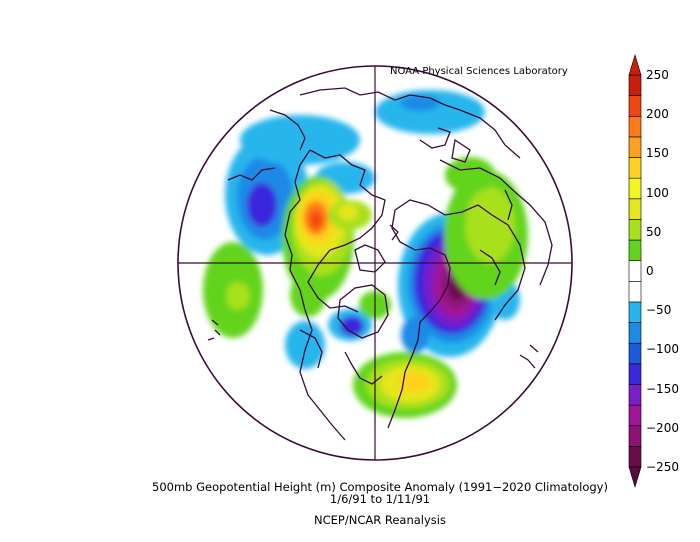 The height and width of the screenshot is (542, 700). I want to click on colorbar-tick-label: −100, so click(662, 349).